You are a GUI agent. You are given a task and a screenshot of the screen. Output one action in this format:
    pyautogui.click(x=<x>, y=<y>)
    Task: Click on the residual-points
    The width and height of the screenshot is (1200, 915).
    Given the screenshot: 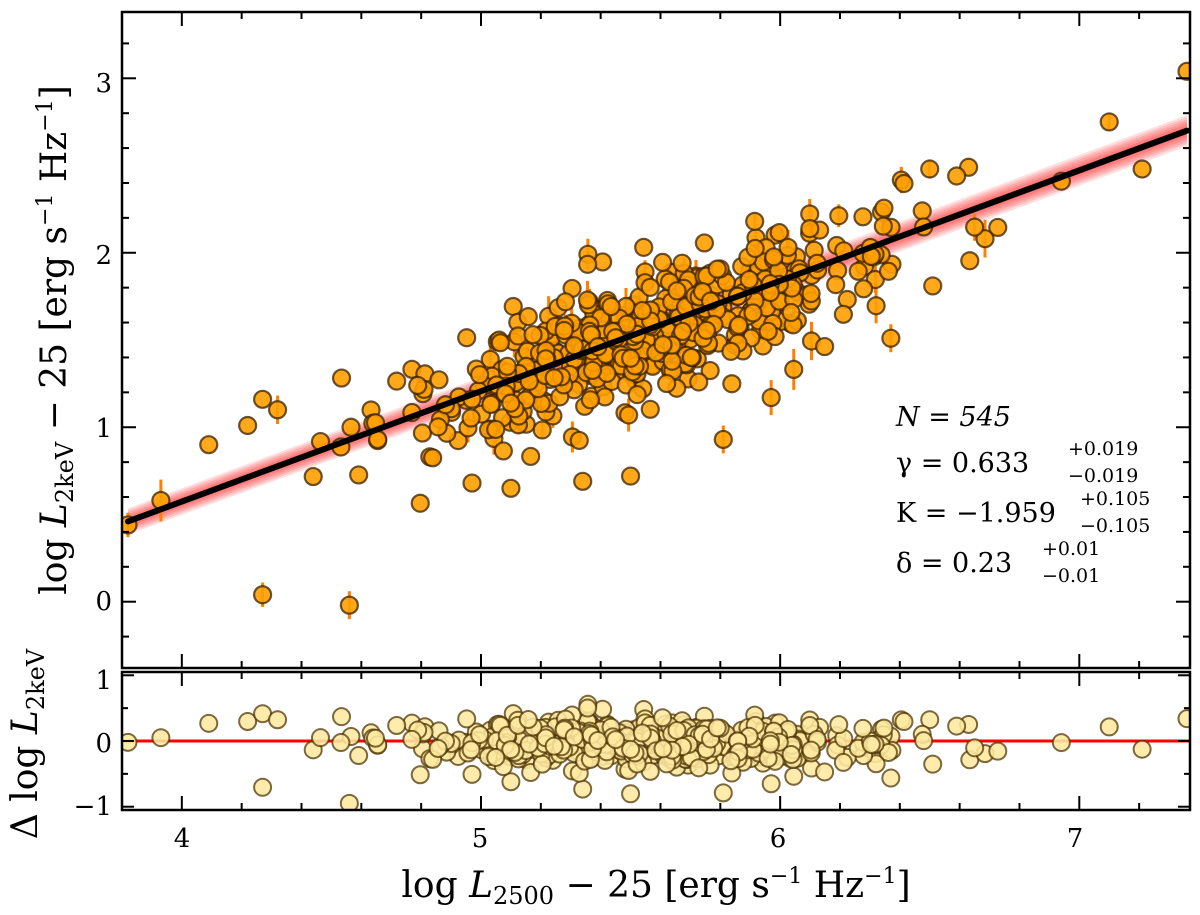 What is the action you would take?
    pyautogui.click(x=656, y=752)
    